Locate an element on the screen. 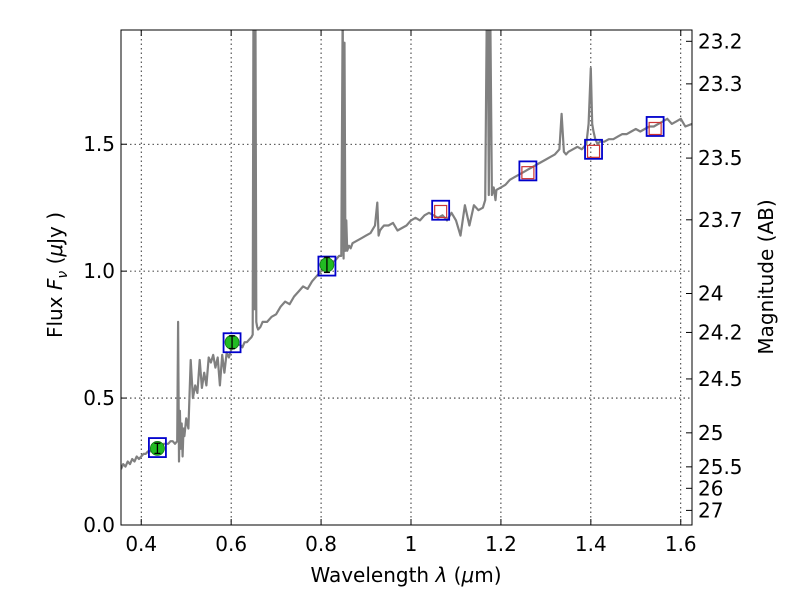 The image size is (800, 600). y-tick-label: 0.0 is located at coordinates (99, 525).